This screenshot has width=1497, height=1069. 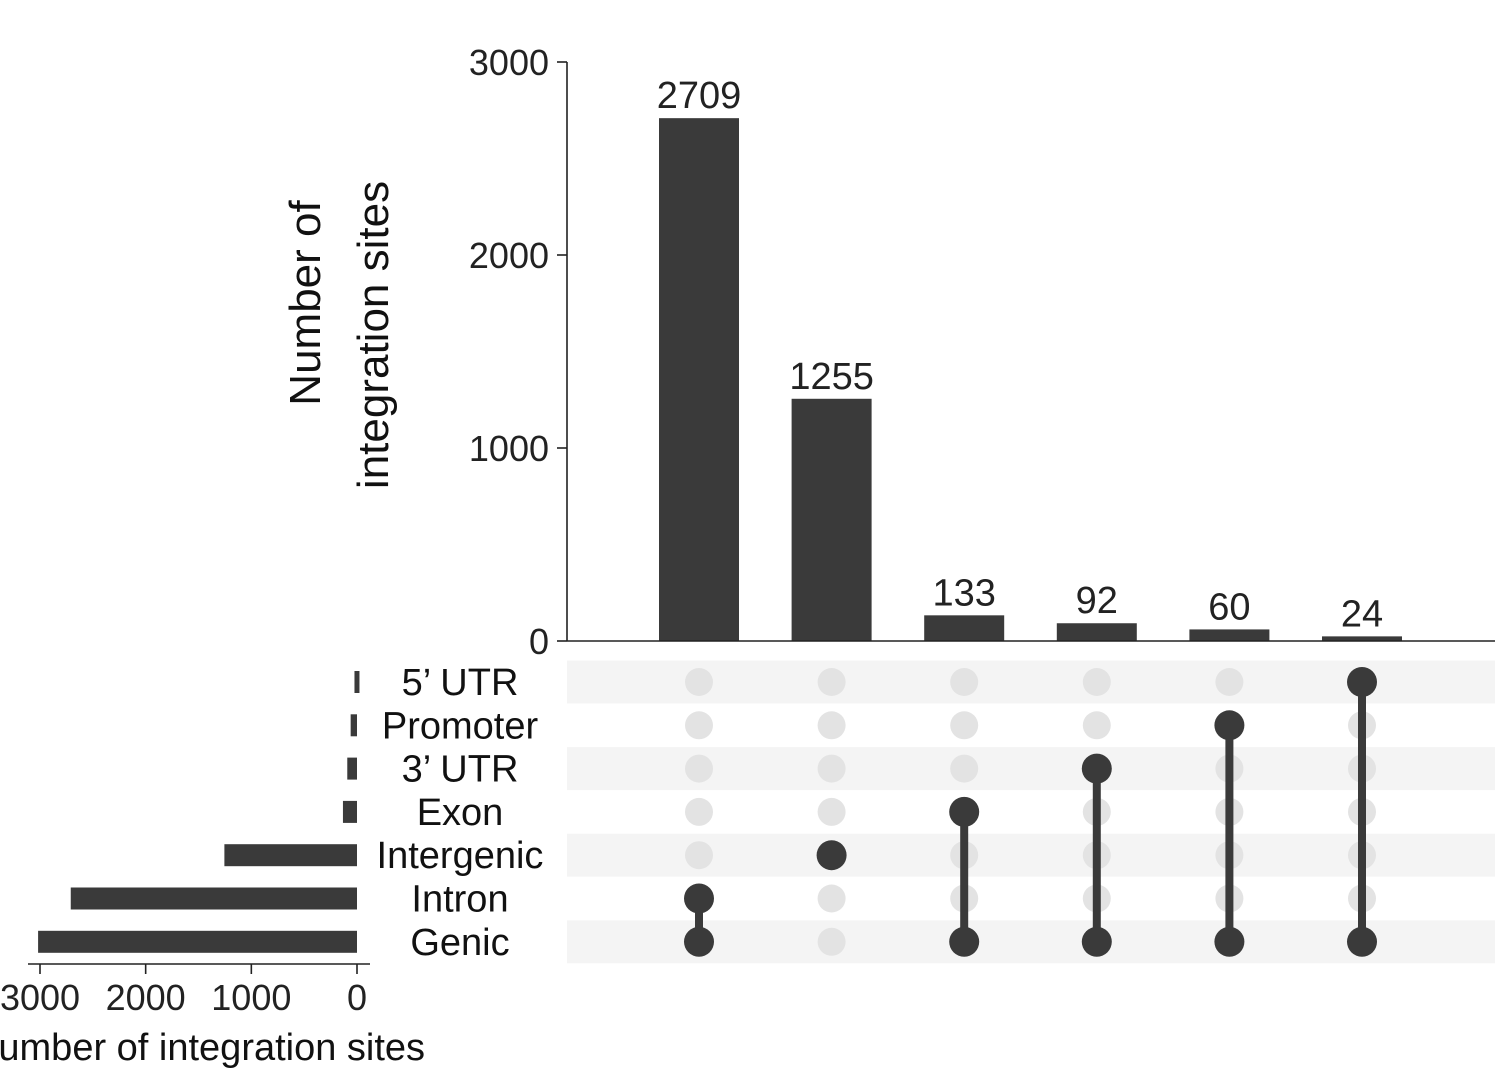 I want to click on set-size-x-axis: 3000 2000 1000 0, so click(x=185, y=990).